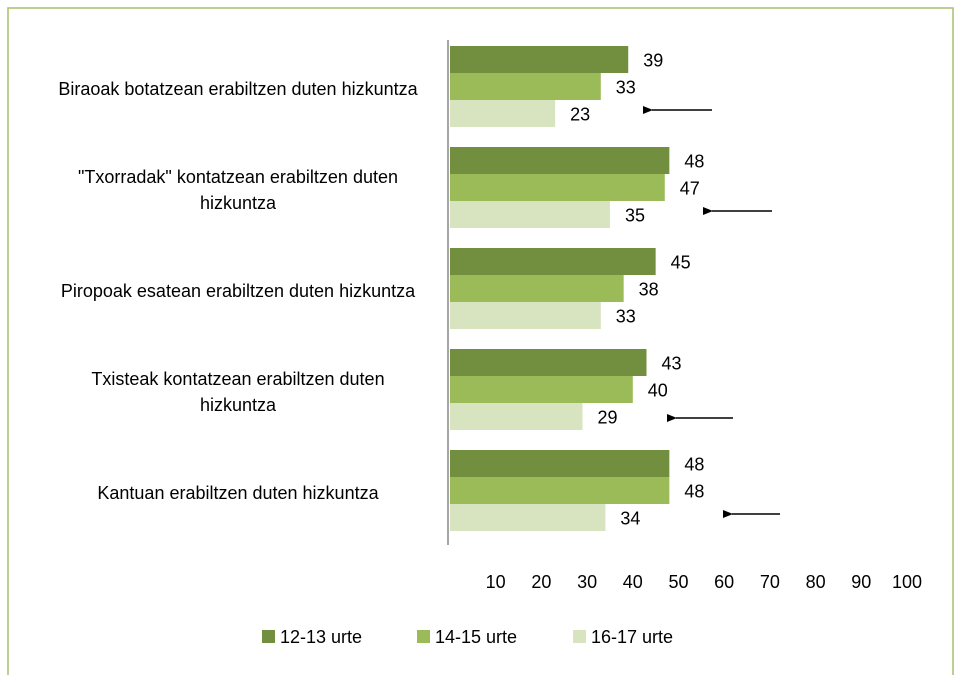  What do you see at coordinates (678, 582) in the screenshot?
I see `x-tick-label: 50` at bounding box center [678, 582].